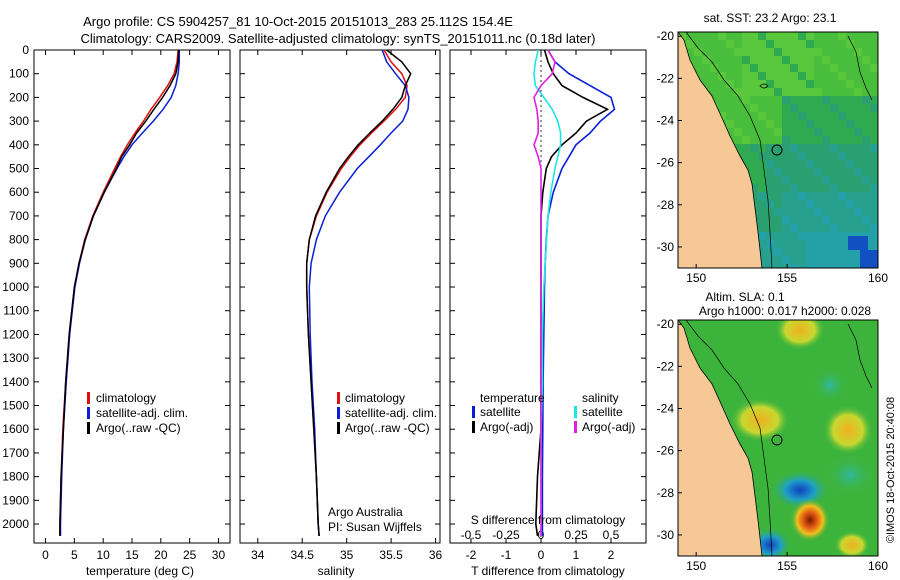 Image resolution: width=900 pixels, height=580 pixels. What do you see at coordinates (602, 412) in the screenshot?
I see `legend-s-satellite: satellite` at bounding box center [602, 412].